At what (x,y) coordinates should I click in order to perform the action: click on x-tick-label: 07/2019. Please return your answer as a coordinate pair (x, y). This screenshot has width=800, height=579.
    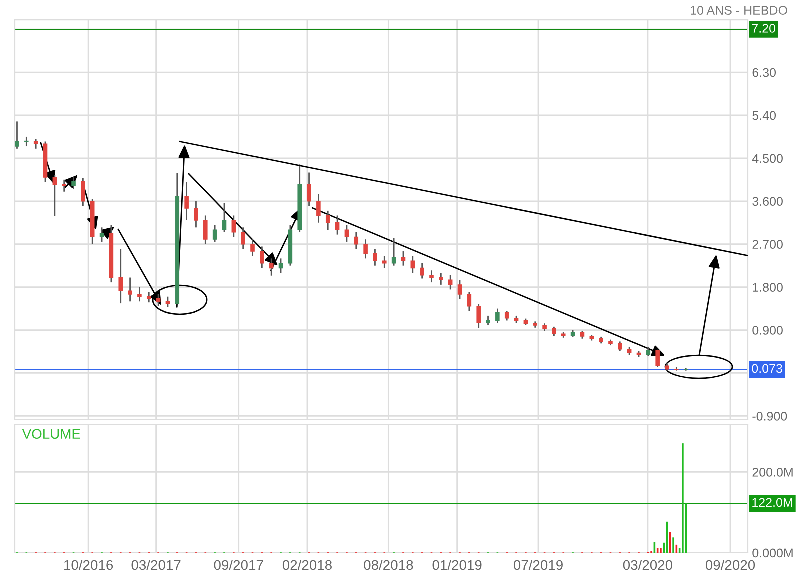
    Looking at the image, I should click on (538, 565).